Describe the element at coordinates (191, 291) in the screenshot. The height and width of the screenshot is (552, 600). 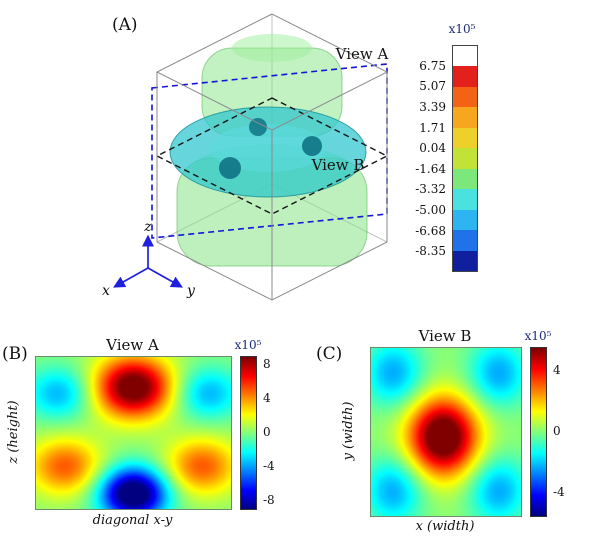
I see `axis-y-label: y` at that location.